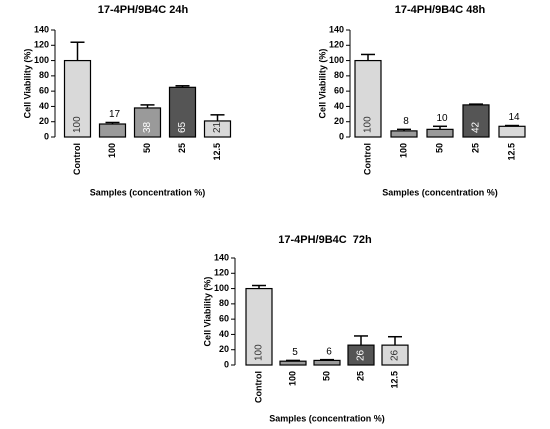 Image resolution: width=550 pixels, height=429 pixels. What do you see at coordinates (115, 114) in the screenshot?
I see `value-label: 17` at bounding box center [115, 114].